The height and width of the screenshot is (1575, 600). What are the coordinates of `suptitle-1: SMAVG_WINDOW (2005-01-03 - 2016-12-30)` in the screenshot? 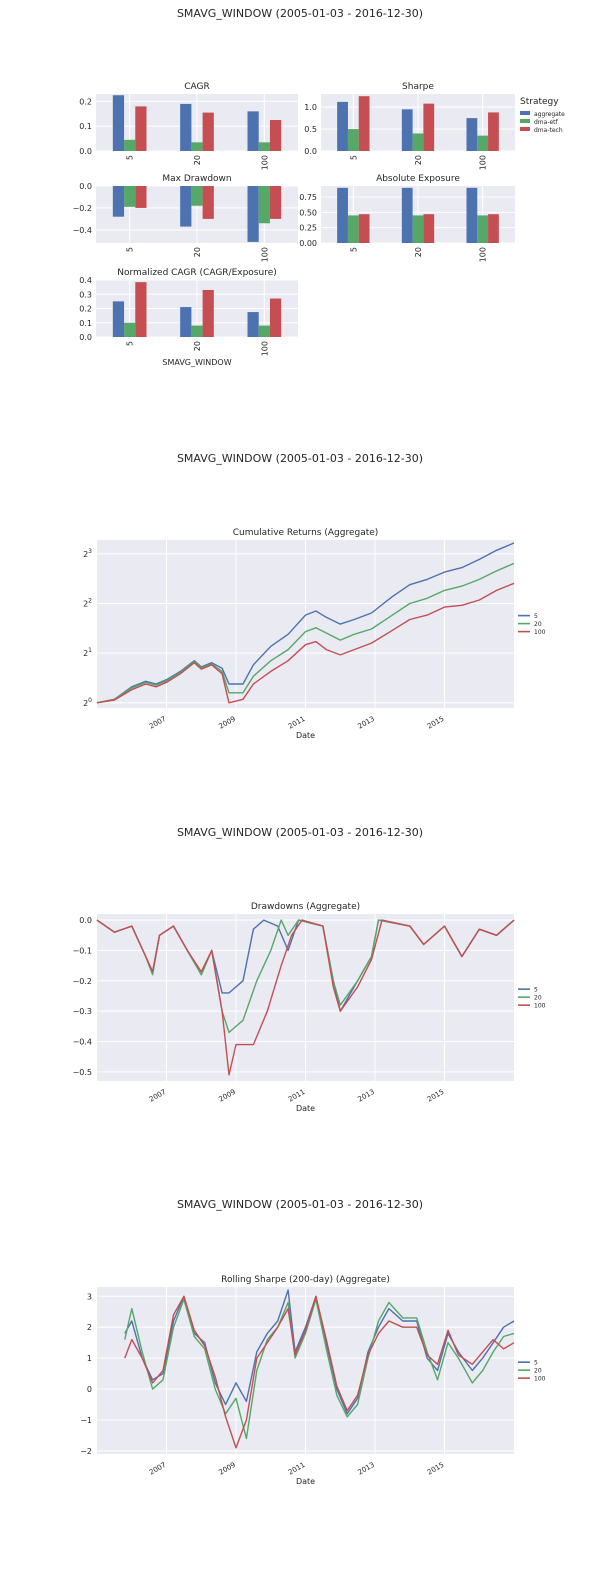 It's located at (300, 13).